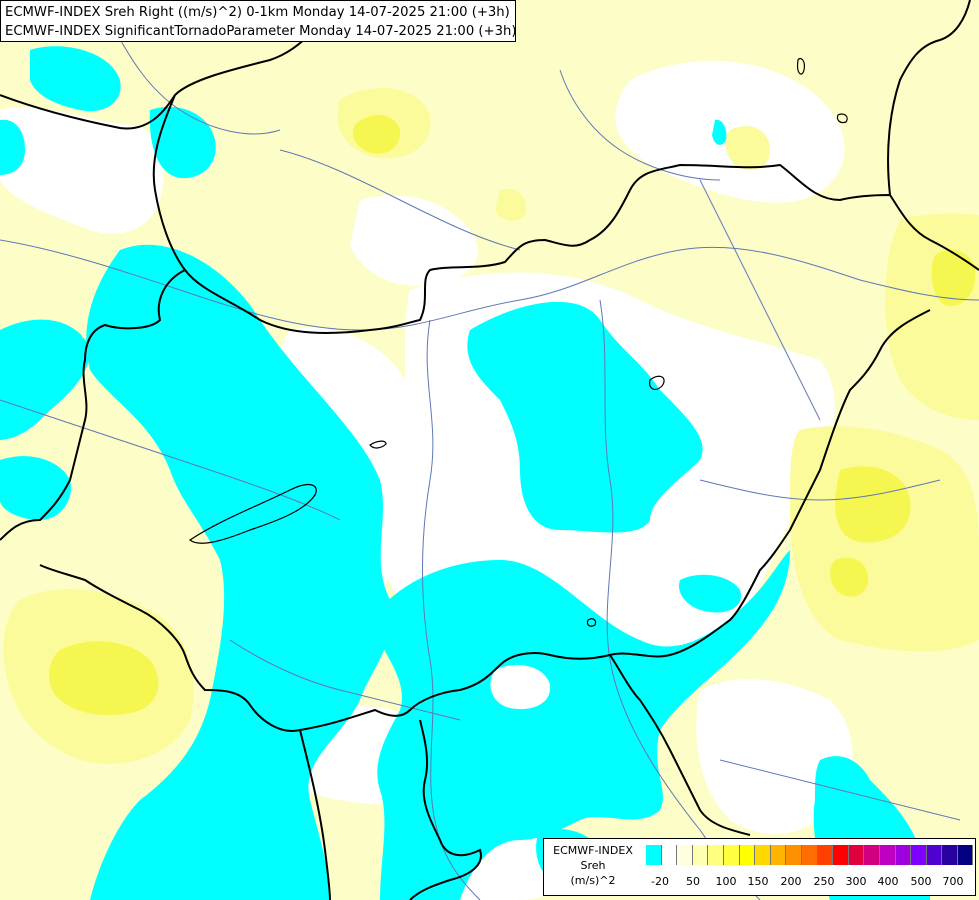 Image resolution: width=979 pixels, height=900 pixels. Describe the element at coordinates (758, 881) in the screenshot. I see `legend-tick-label: 150` at that location.